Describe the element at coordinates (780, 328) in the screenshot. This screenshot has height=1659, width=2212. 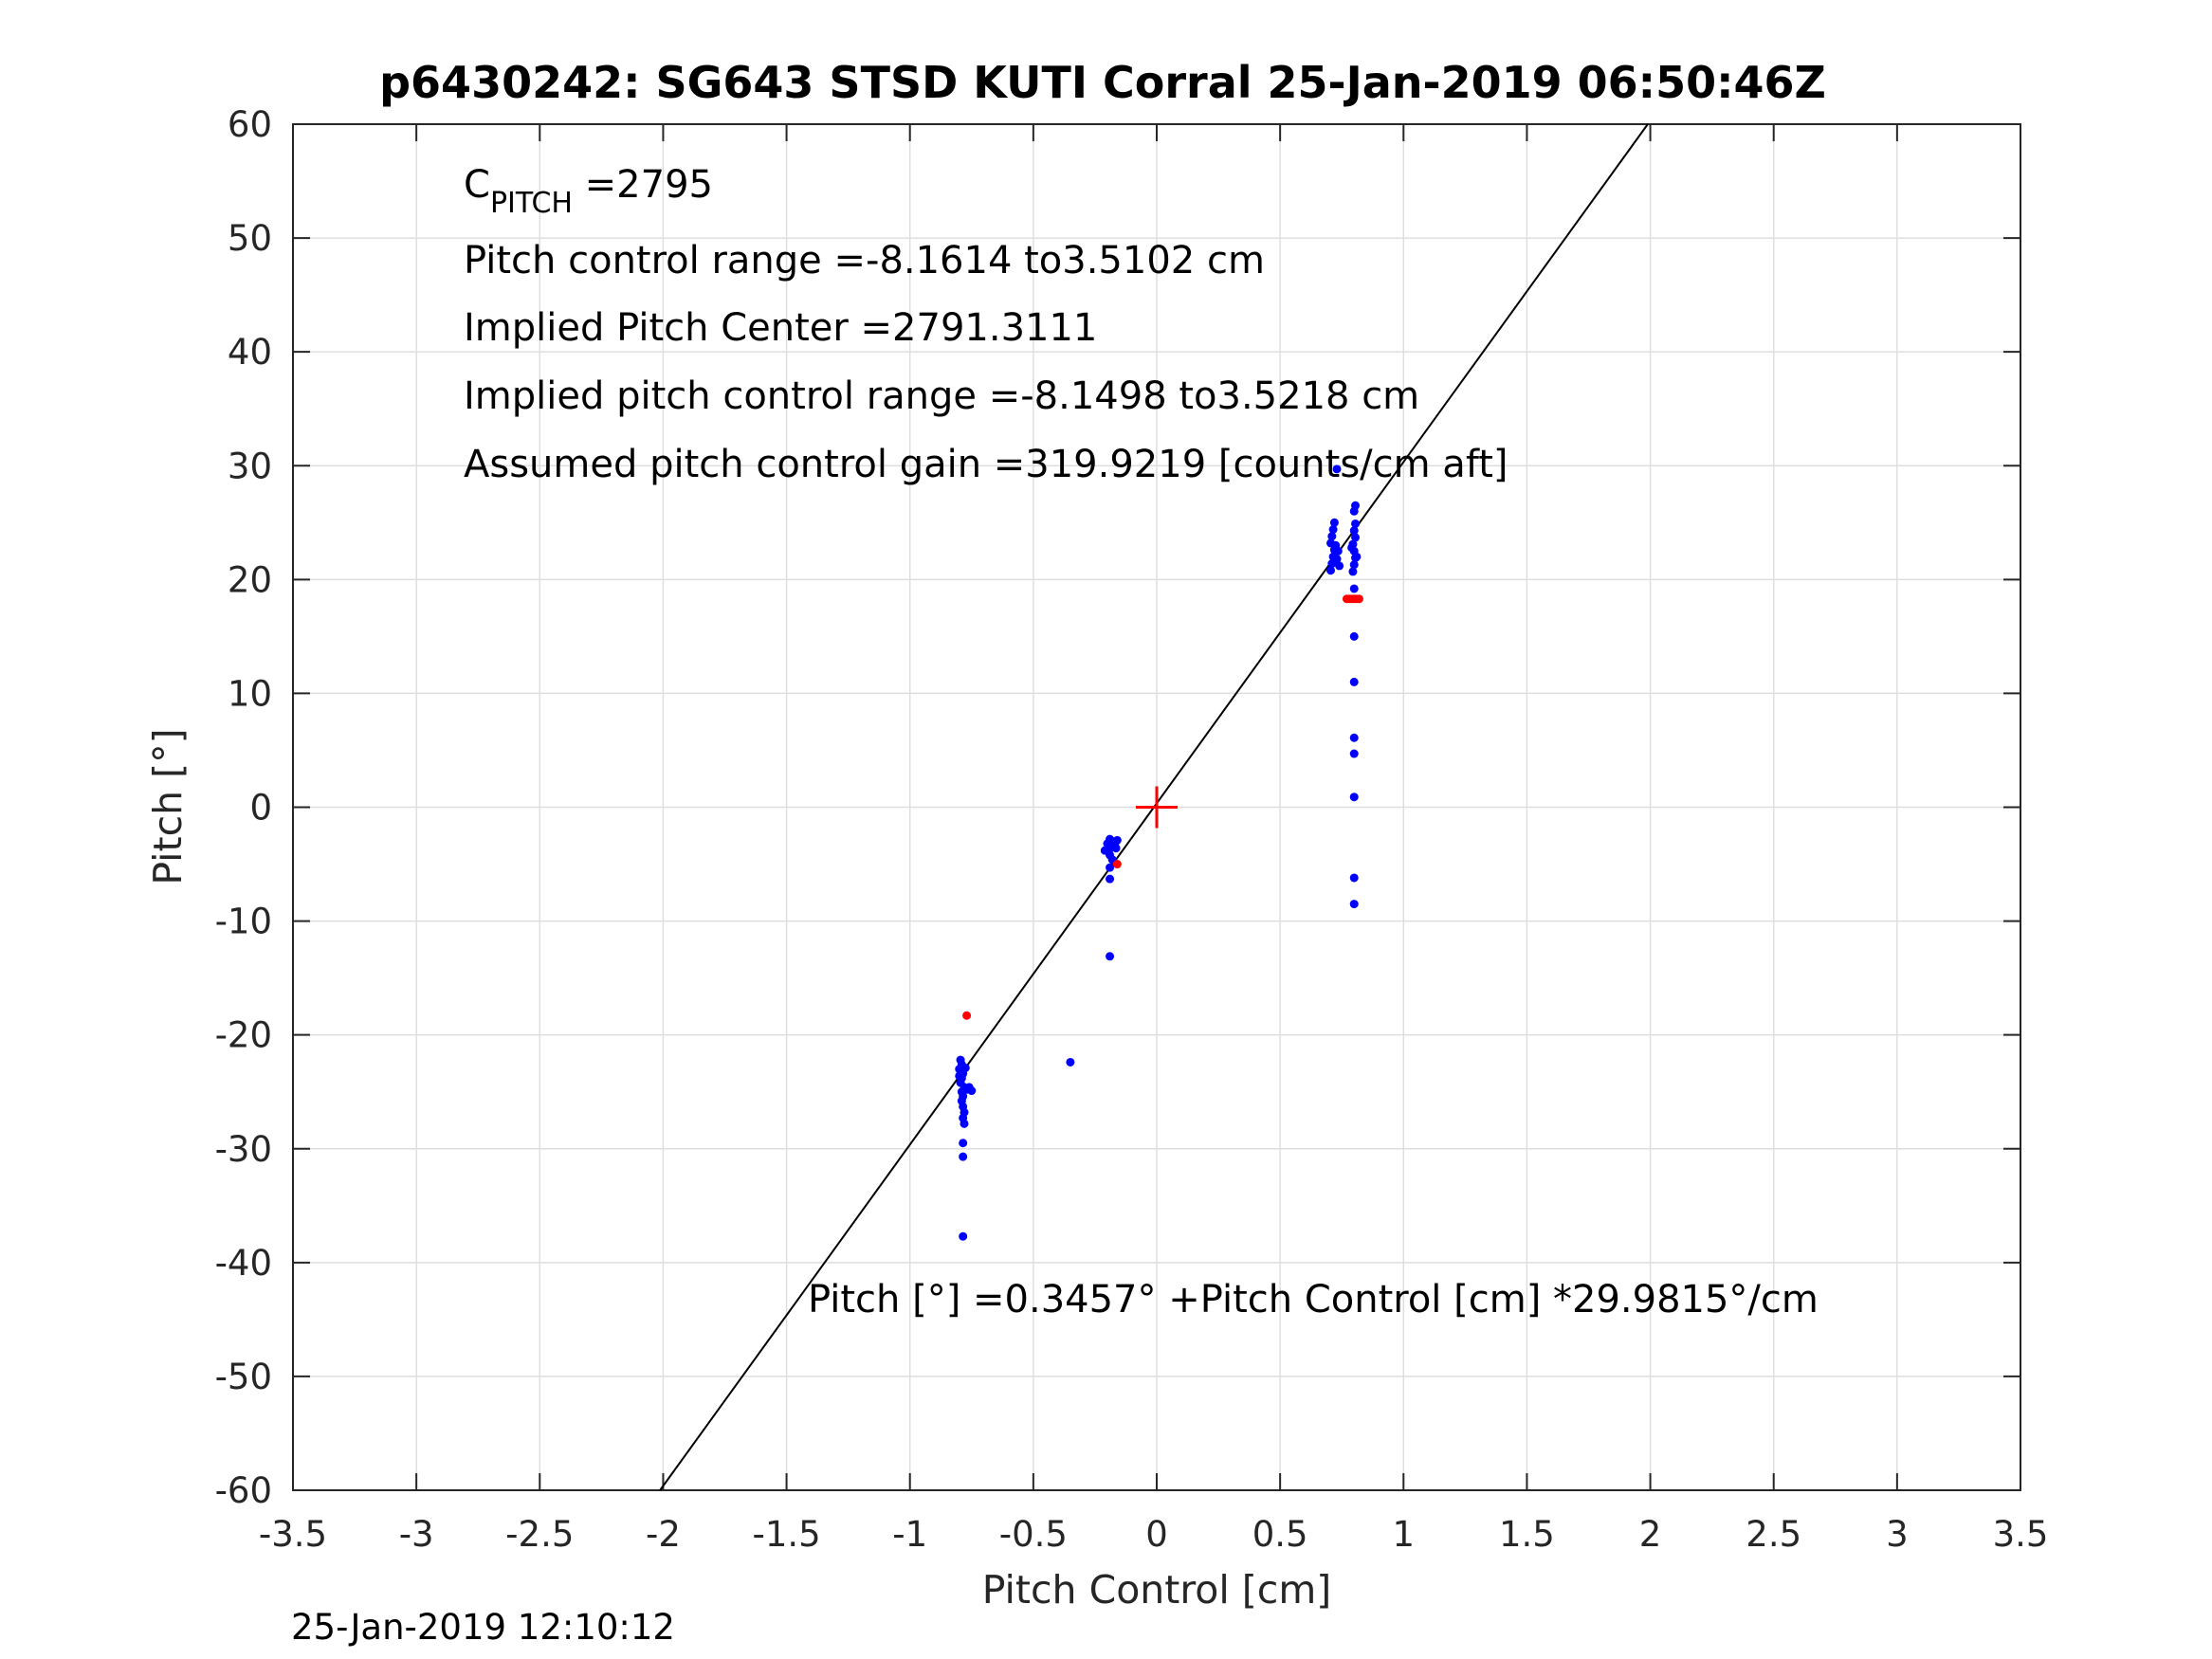
I see `implied-pitch-center-text: Implied Pitch Center =2791.3111` at that location.